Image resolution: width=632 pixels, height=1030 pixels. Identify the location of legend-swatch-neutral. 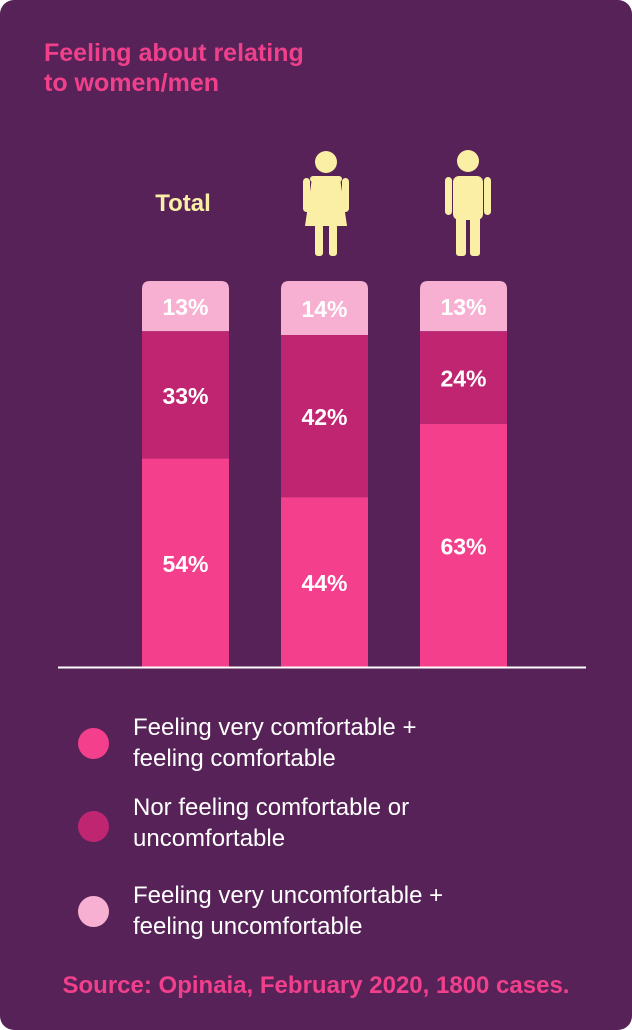
(93, 826).